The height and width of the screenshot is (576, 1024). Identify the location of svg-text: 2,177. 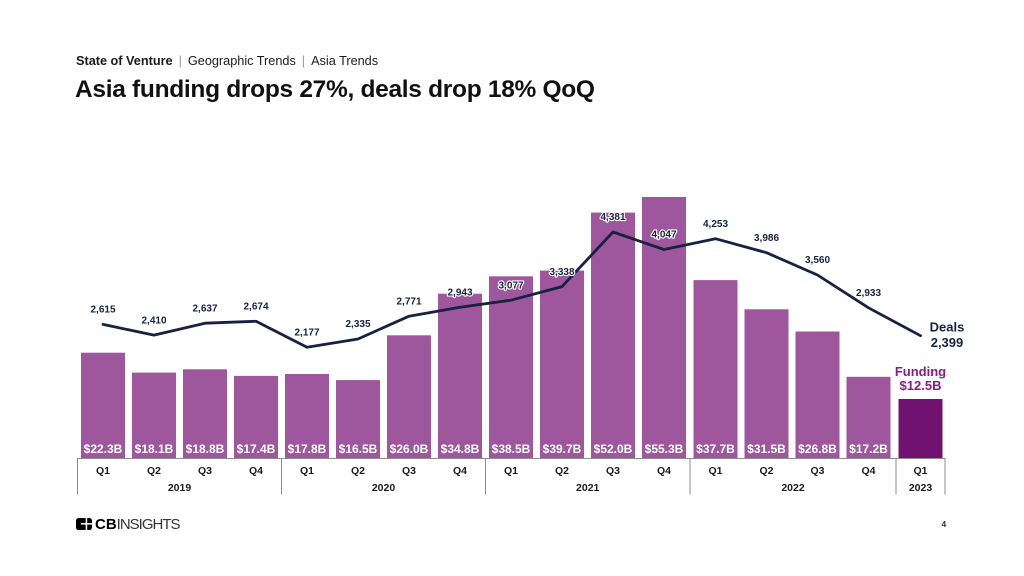
(306, 333).